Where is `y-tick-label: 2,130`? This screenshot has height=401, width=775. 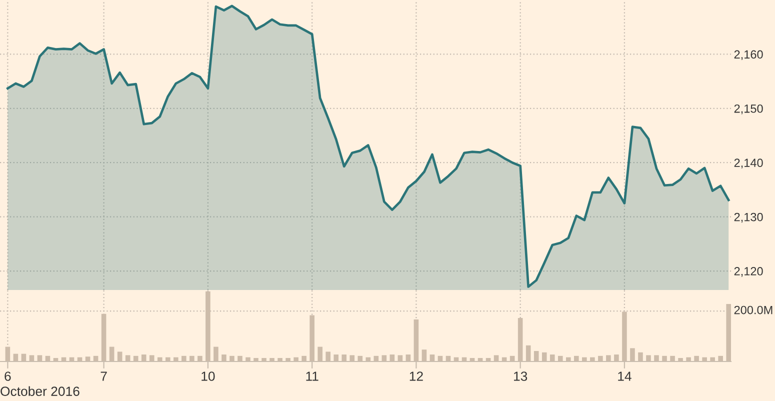 y-tick-label: 2,130 is located at coordinates (748, 217).